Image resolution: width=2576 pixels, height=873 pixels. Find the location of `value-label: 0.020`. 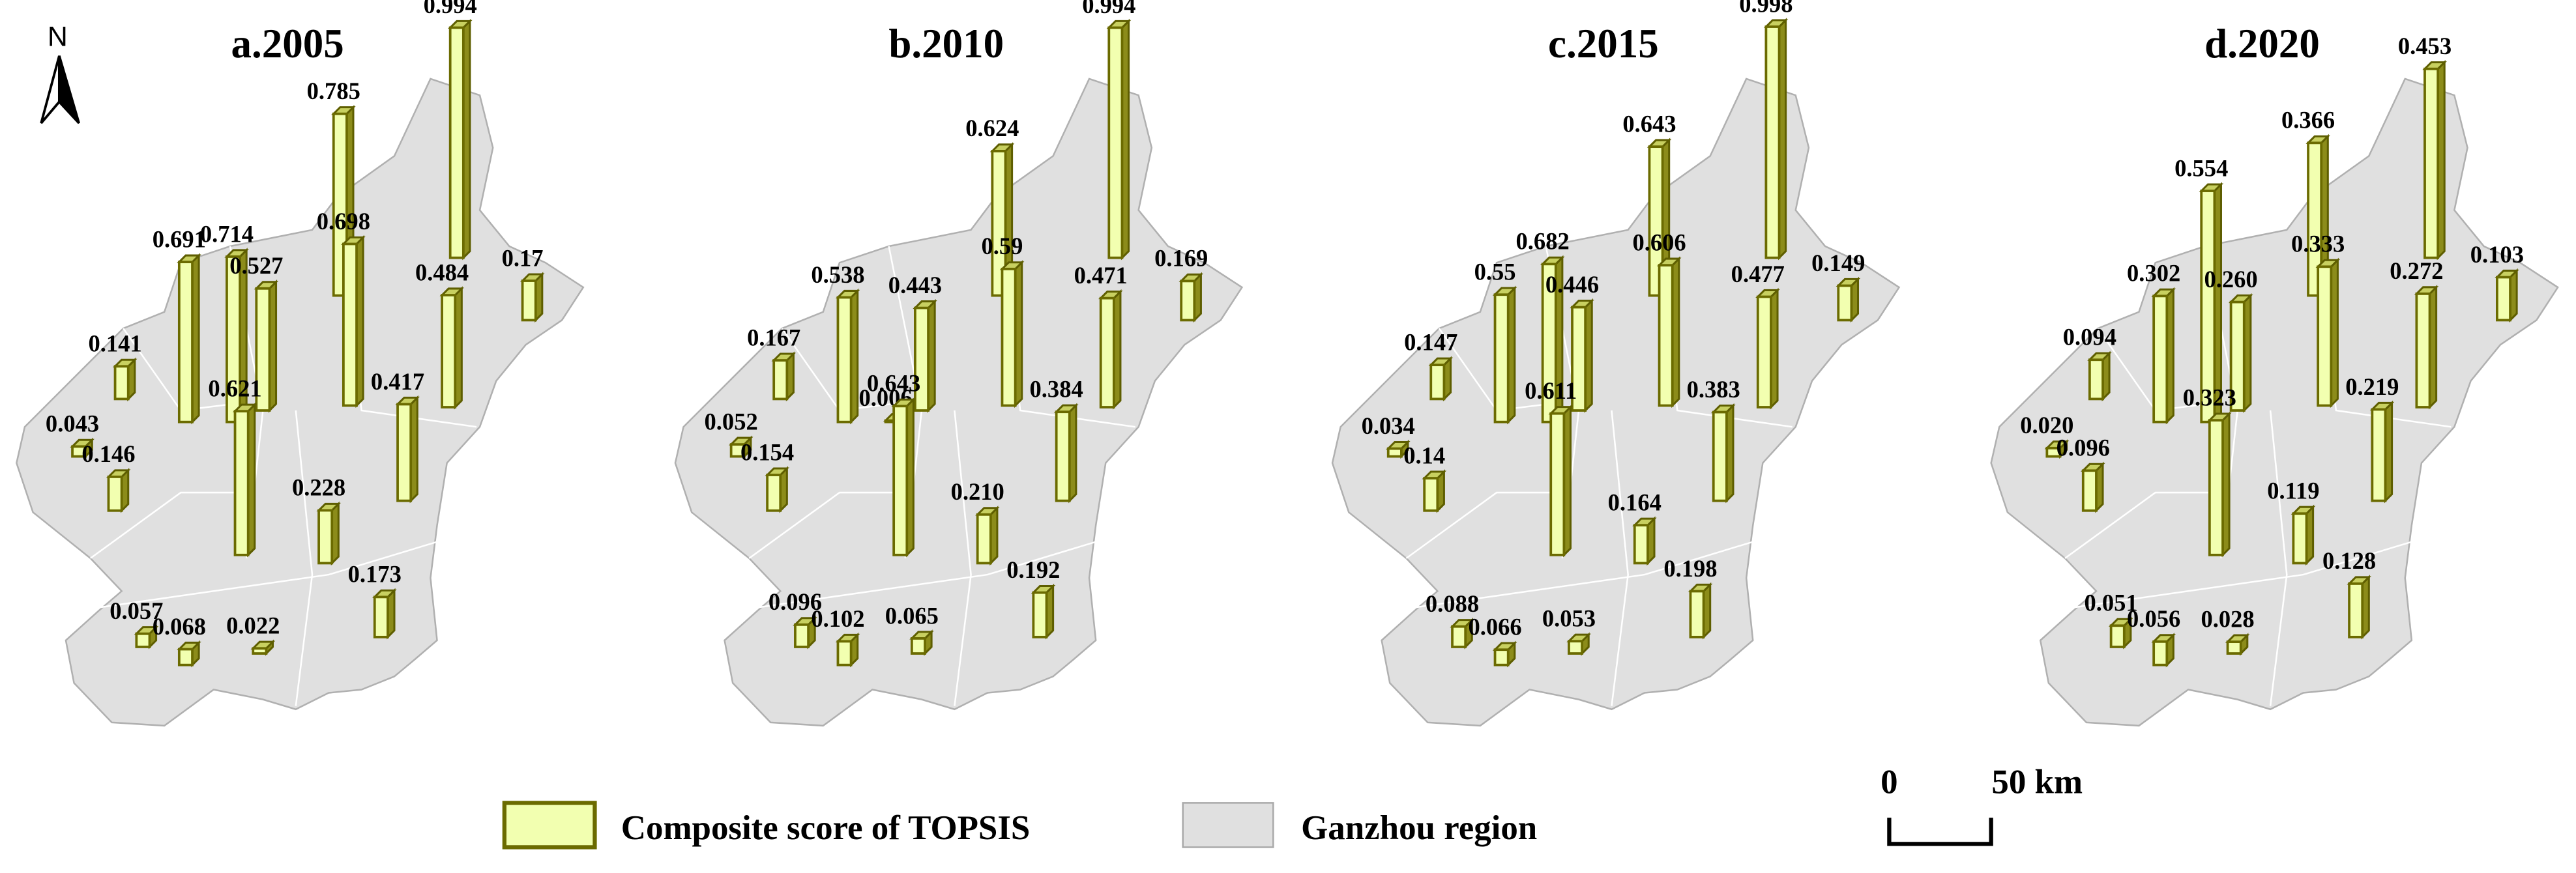

value-label: 0.020 is located at coordinates (2046, 425).